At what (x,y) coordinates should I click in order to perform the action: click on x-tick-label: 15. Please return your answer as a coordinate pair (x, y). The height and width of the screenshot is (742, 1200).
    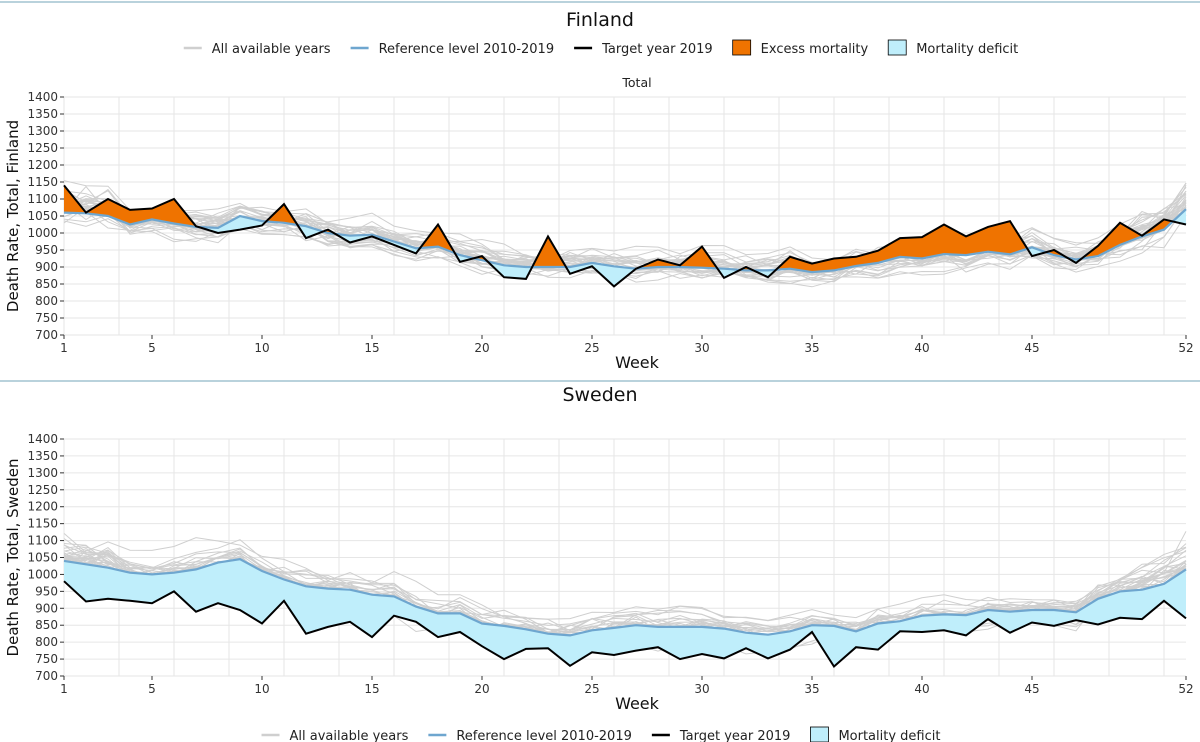
    Looking at the image, I should click on (371, 689).